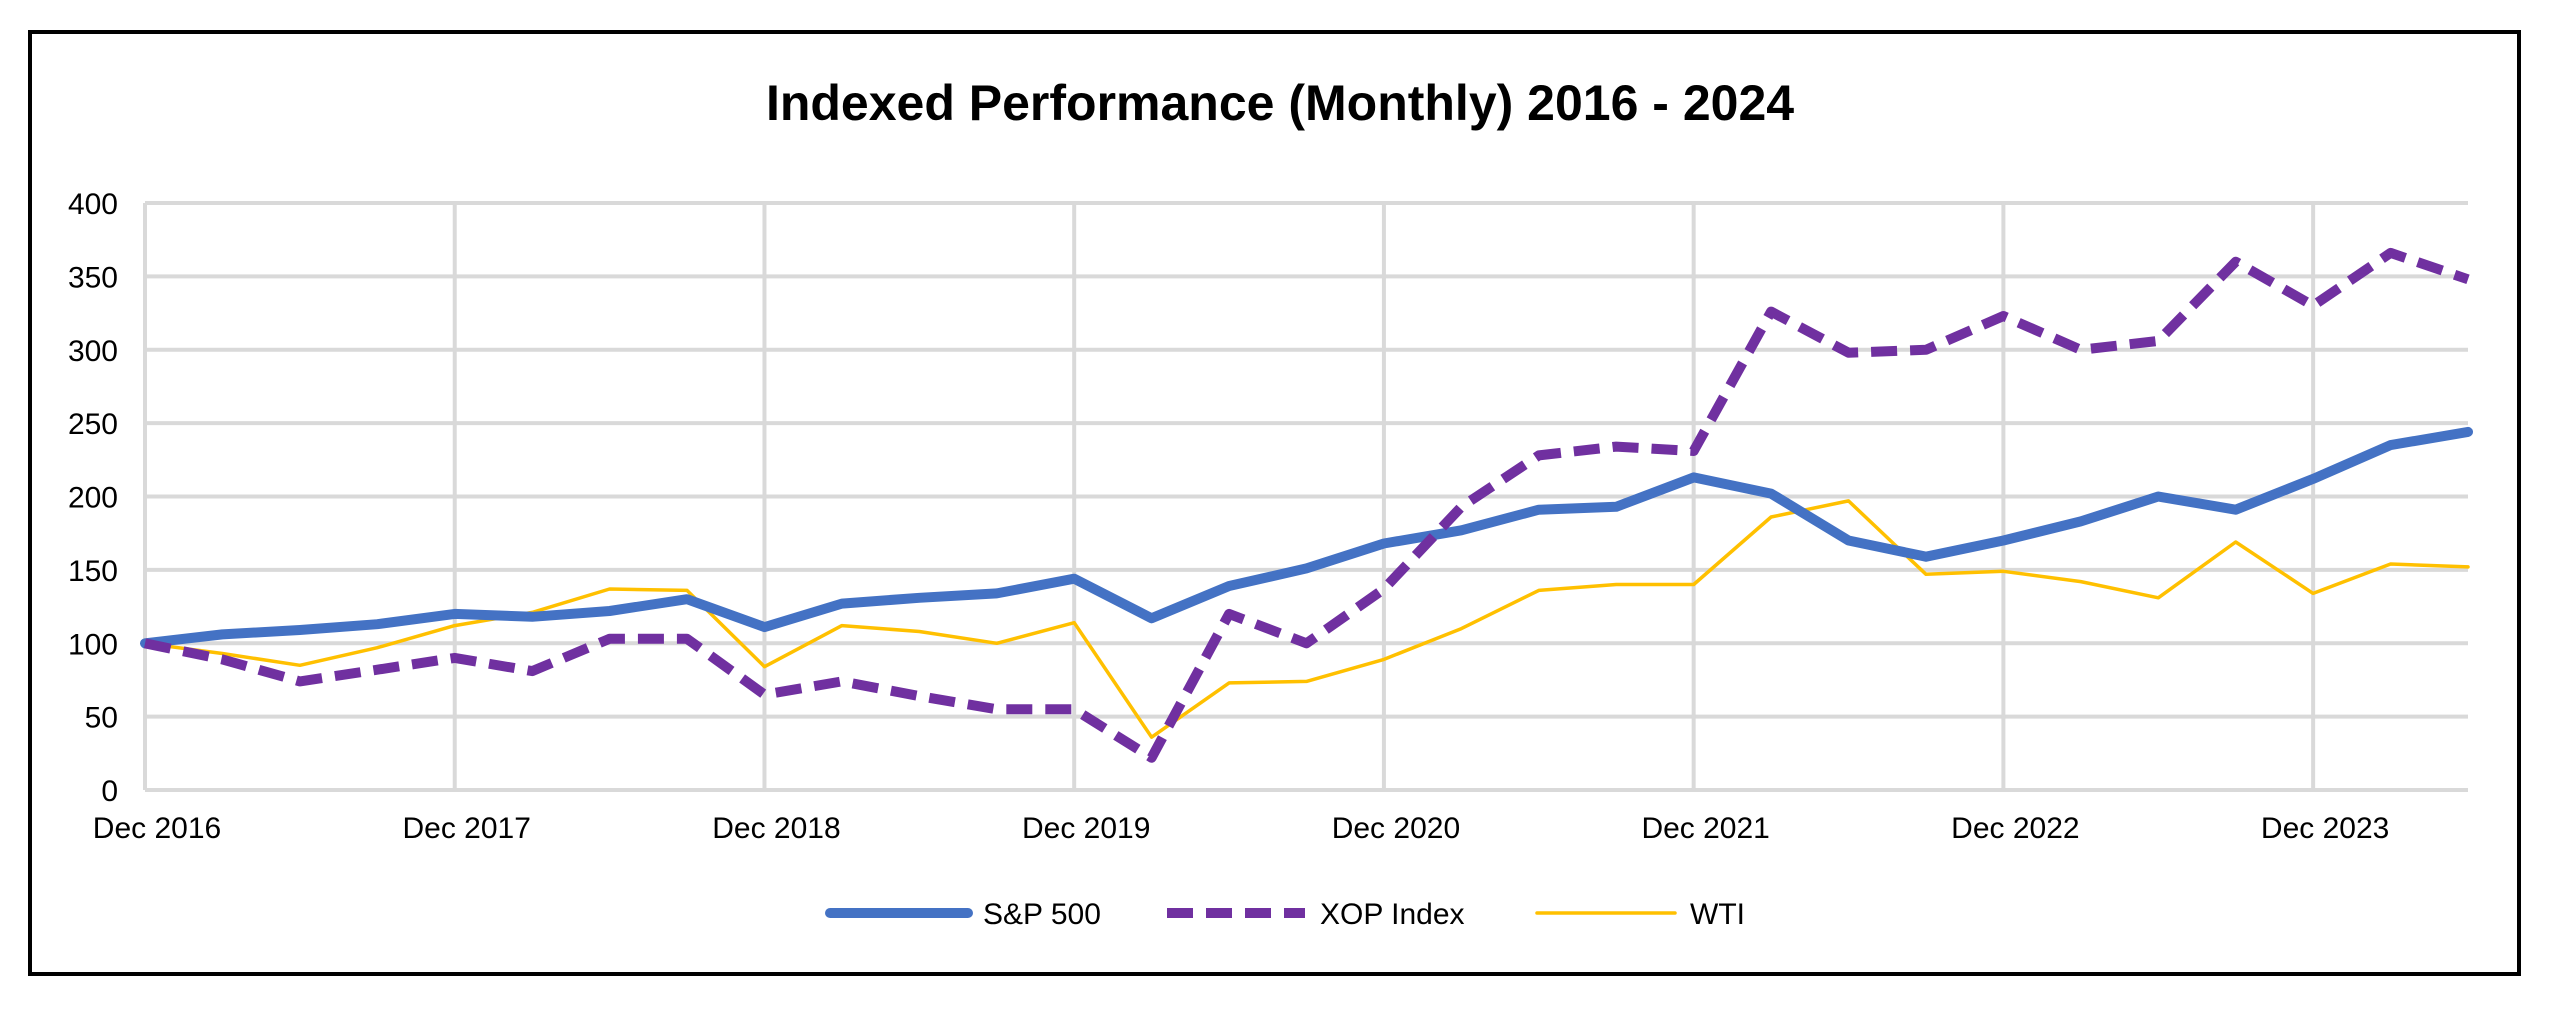 This screenshot has width=2560, height=1014. Describe the element at coordinates (776, 828) in the screenshot. I see `x-tick-label: Dec 2018` at that location.